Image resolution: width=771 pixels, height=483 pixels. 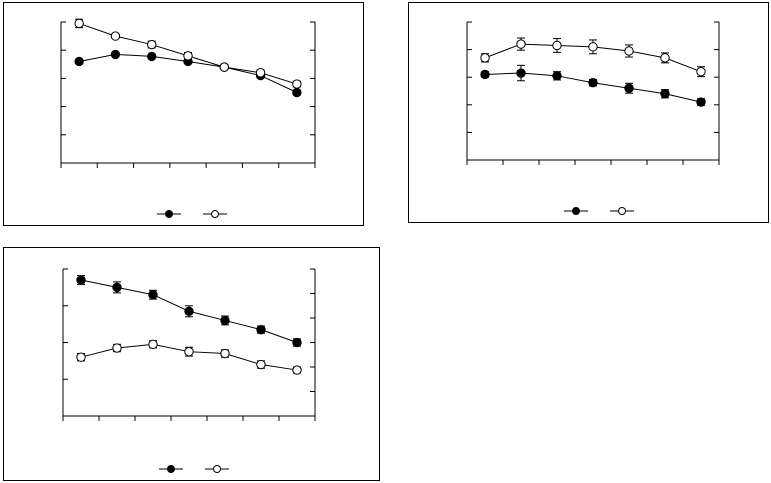 What do you see at coordinates (188, 118) in the screenshot?
I see `chart-a-svg` at bounding box center [188, 118].